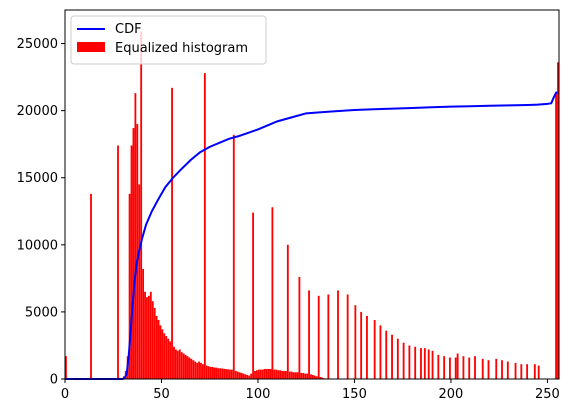 Image resolution: width=571 pixels, height=413 pixels. What do you see at coordinates (91, 47) in the screenshot?
I see `legend-histogram-swatch` at bounding box center [91, 47].